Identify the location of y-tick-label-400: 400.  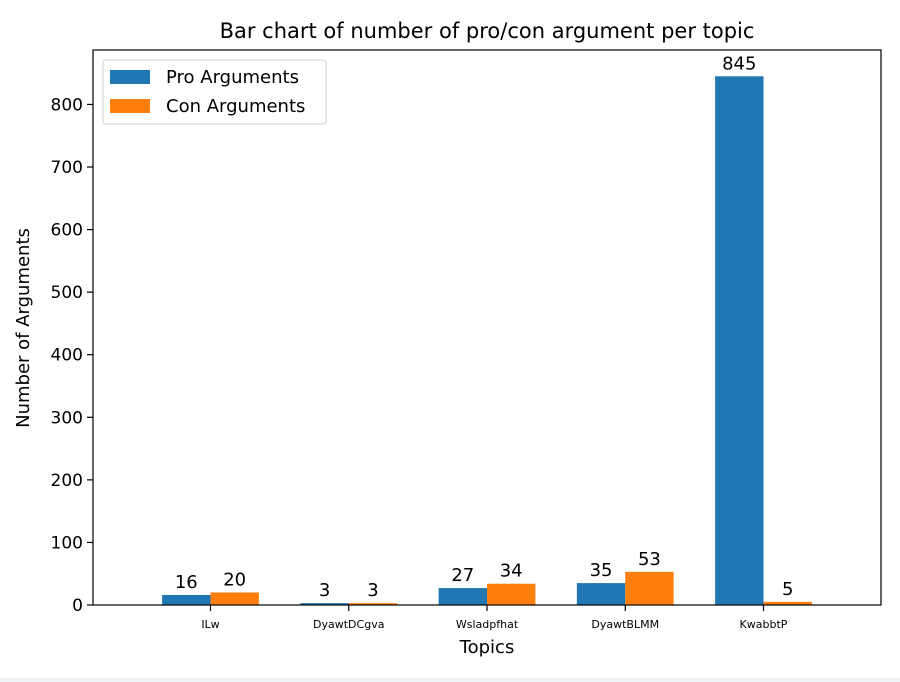
(67, 356).